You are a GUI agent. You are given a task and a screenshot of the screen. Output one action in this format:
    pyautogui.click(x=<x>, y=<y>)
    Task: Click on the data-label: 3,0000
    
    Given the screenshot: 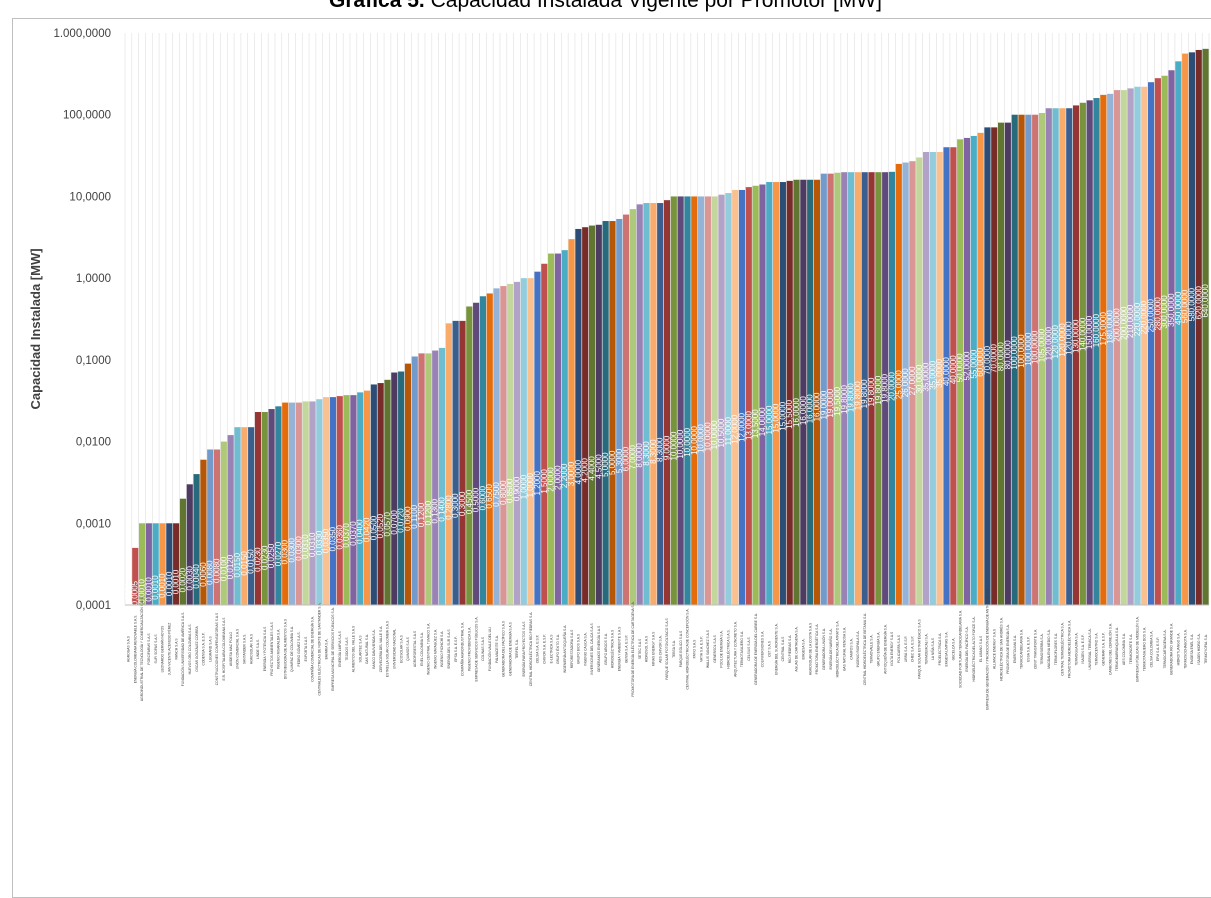 What is the action you would take?
    pyautogui.click(x=571, y=473)
    